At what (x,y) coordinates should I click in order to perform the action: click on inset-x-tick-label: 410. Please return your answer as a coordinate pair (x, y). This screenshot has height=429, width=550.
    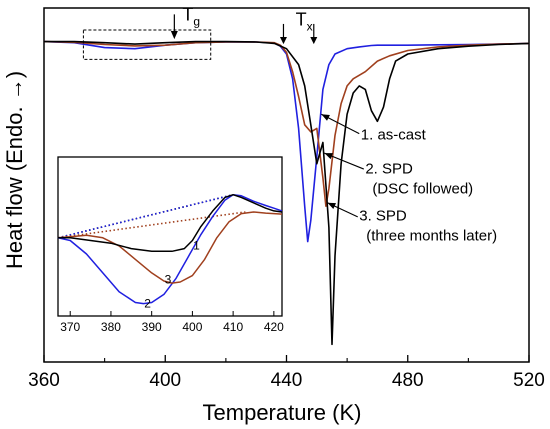
    Looking at the image, I should click on (233, 327).